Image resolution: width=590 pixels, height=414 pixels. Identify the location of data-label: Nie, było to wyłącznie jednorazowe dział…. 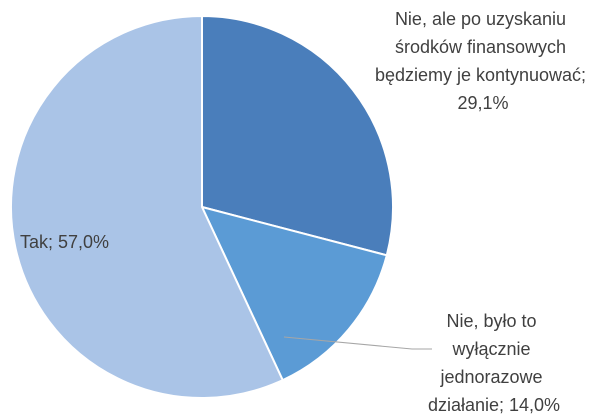
(494, 362).